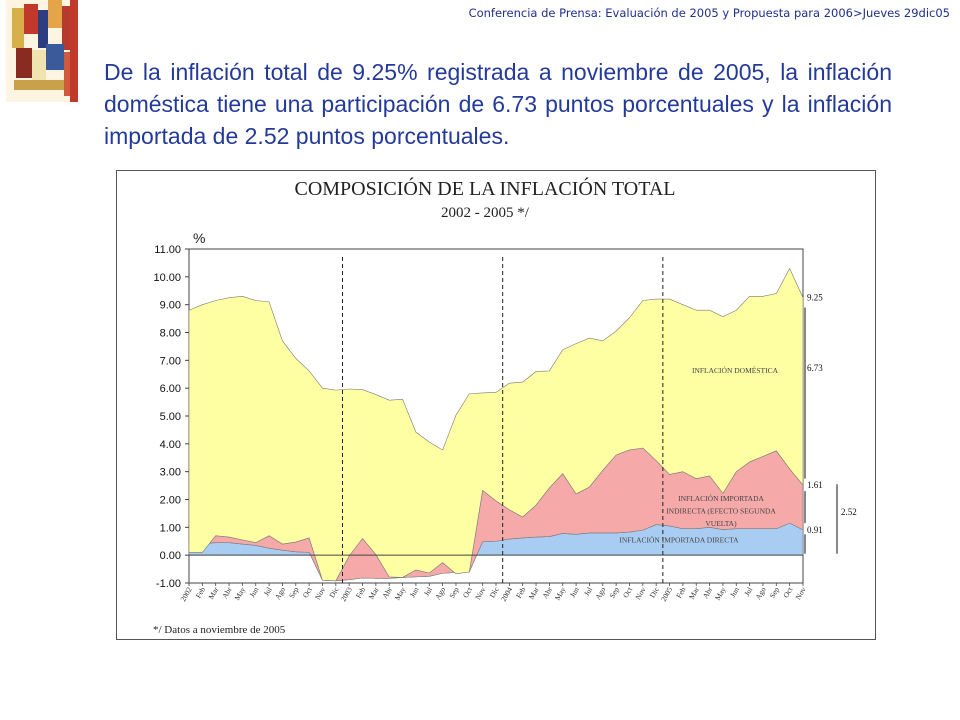 Image resolution: width=960 pixels, height=720 pixels. Describe the element at coordinates (170, 528) in the screenshot. I see `y-tick-label: 1.00` at that location.